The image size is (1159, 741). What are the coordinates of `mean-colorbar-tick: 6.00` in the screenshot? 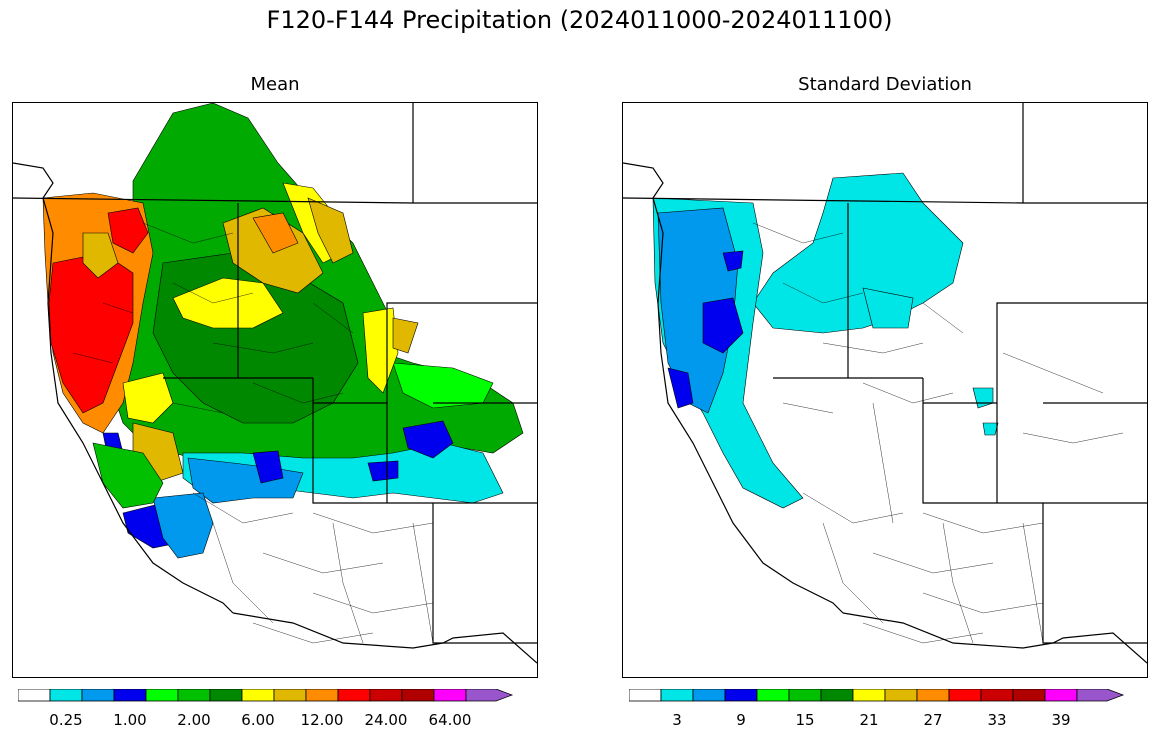 It's located at (258, 720).